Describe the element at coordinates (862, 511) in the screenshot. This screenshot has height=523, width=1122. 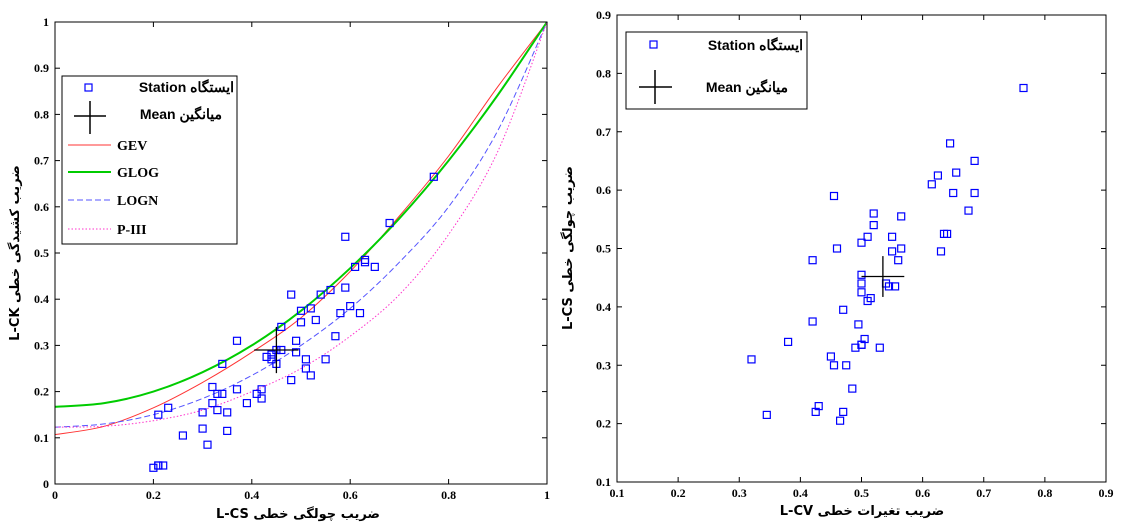
I see `x-axis-label: ضریب تغیرات خطی L-CV` at that location.